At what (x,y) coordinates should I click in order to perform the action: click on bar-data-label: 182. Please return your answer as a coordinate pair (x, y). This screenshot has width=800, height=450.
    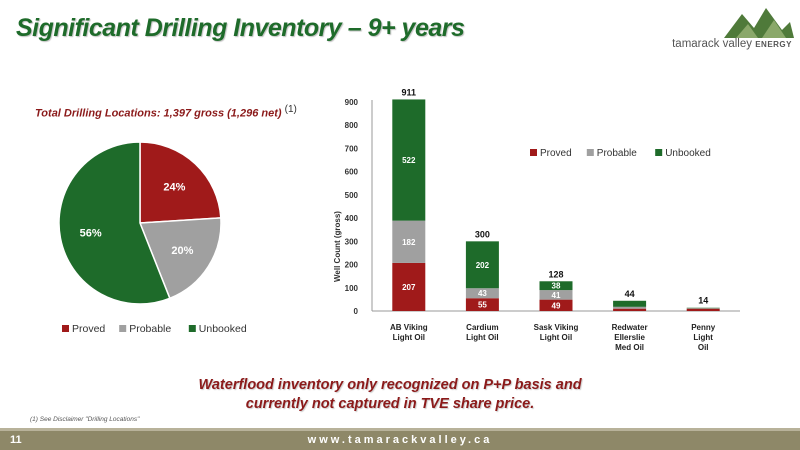
    Looking at the image, I should click on (409, 242).